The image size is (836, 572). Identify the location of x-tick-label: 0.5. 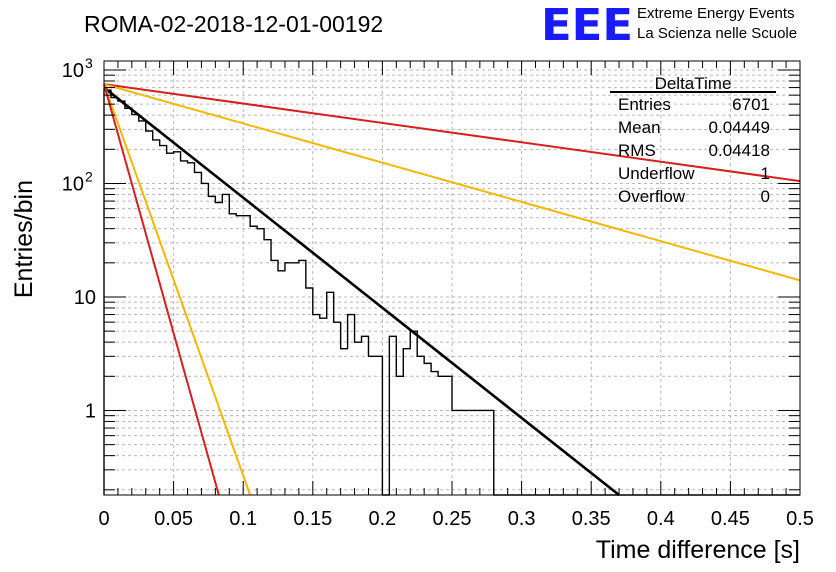
(800, 519).